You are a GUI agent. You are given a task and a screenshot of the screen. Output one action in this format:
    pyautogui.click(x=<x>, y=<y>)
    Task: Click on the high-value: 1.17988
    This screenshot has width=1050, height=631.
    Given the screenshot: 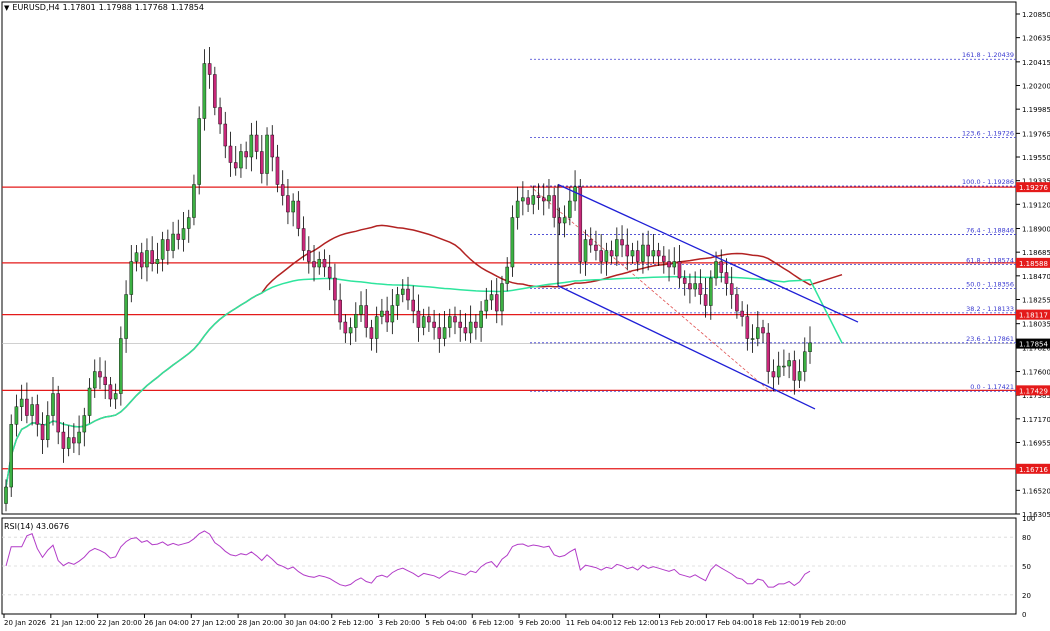 What is the action you would take?
    pyautogui.click(x=115, y=7)
    